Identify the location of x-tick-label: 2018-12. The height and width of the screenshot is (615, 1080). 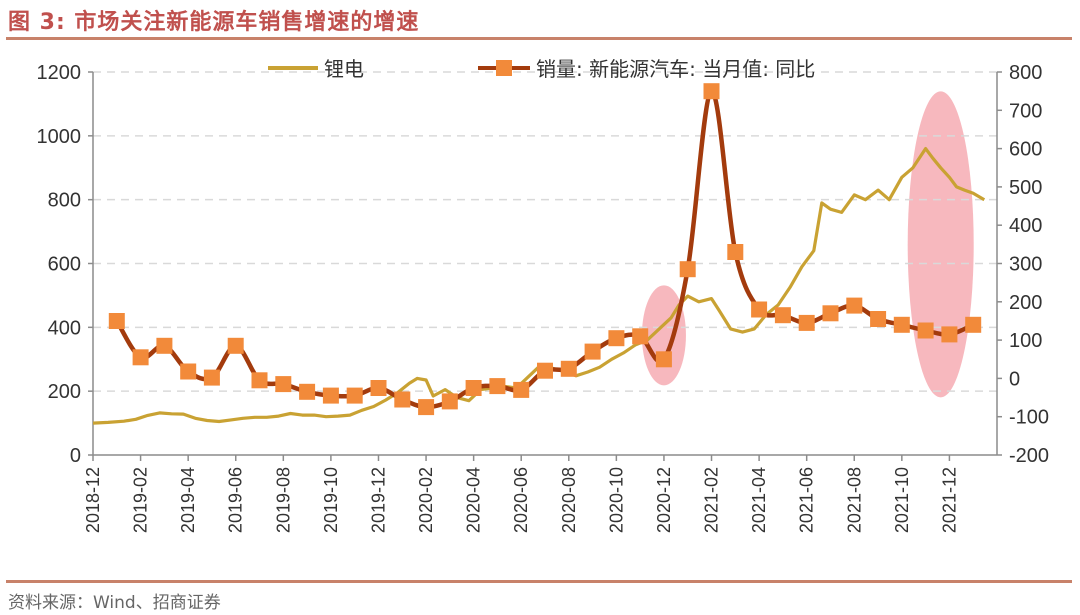
(93, 500).